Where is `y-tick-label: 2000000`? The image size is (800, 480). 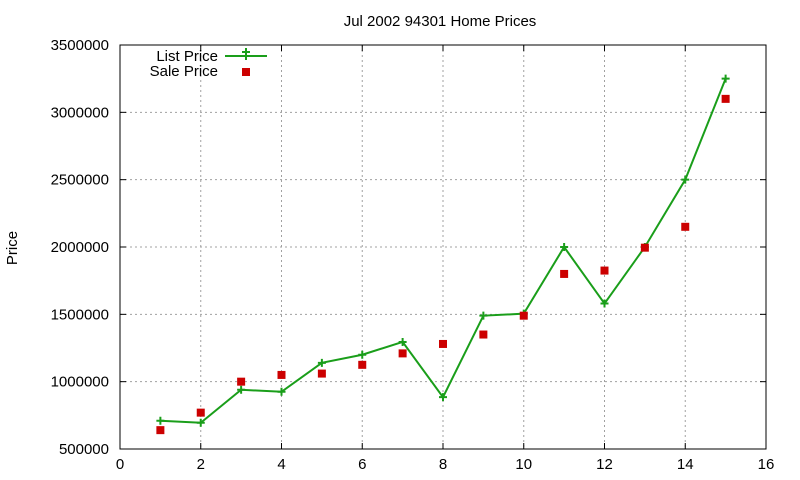 y-tick-label: 2000000 is located at coordinates (80, 247).